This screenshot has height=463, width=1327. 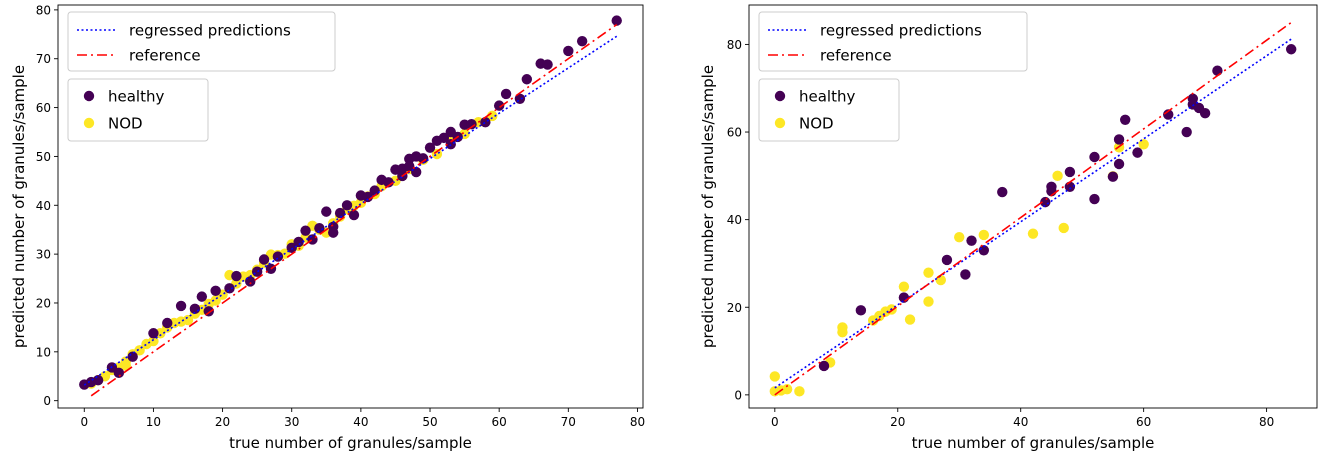 I want to click on x-tick-label: 0, so click(x=775, y=422).